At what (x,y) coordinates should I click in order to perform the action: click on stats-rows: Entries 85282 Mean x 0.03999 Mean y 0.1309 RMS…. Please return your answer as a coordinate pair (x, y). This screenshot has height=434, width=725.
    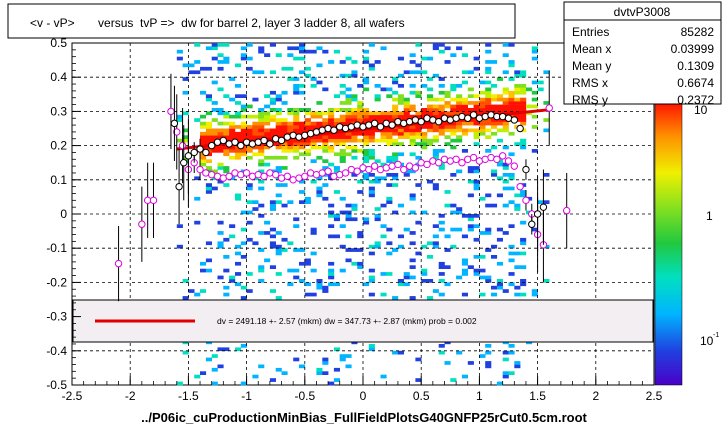
    Looking at the image, I should click on (643, 66).